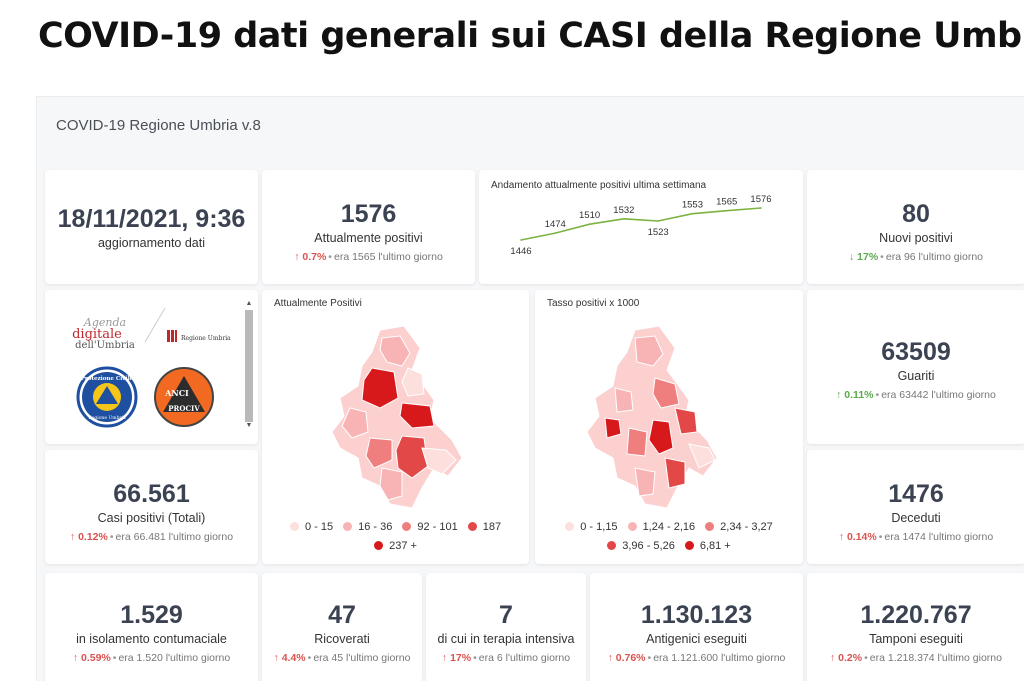 The width and height of the screenshot is (1024, 681). Describe the element at coordinates (206, 338) in the screenshot. I see `regione-label: Regione Umbria` at that location.